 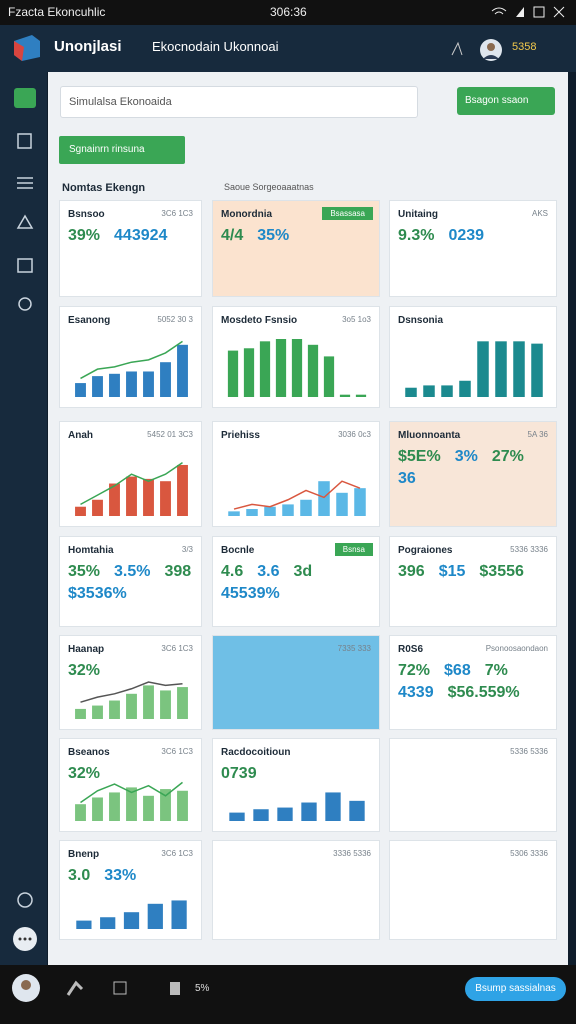 I want to click on stat-value: 0239, so click(x=466, y=235).